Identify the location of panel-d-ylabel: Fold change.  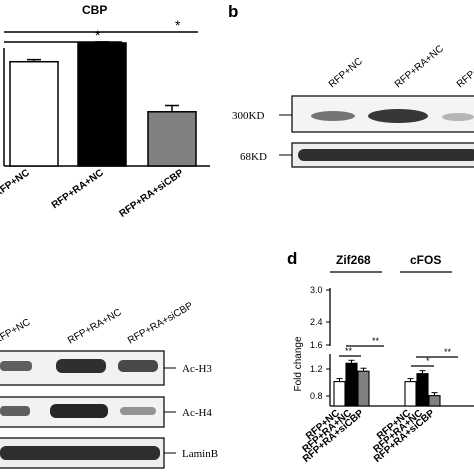
(298, 363).